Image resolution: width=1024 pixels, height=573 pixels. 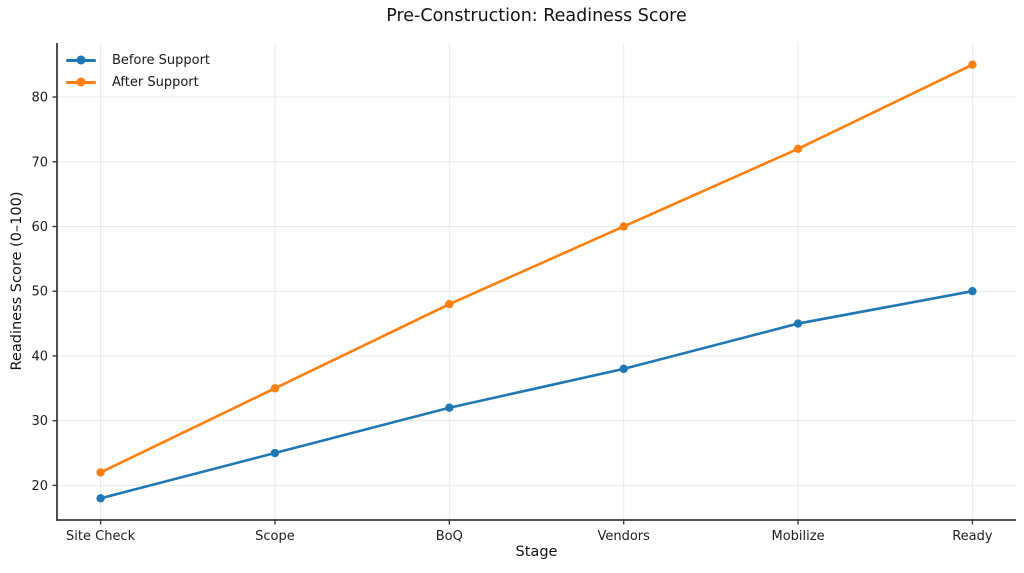 I want to click on x-tick-label: Vendors, so click(x=623, y=536).